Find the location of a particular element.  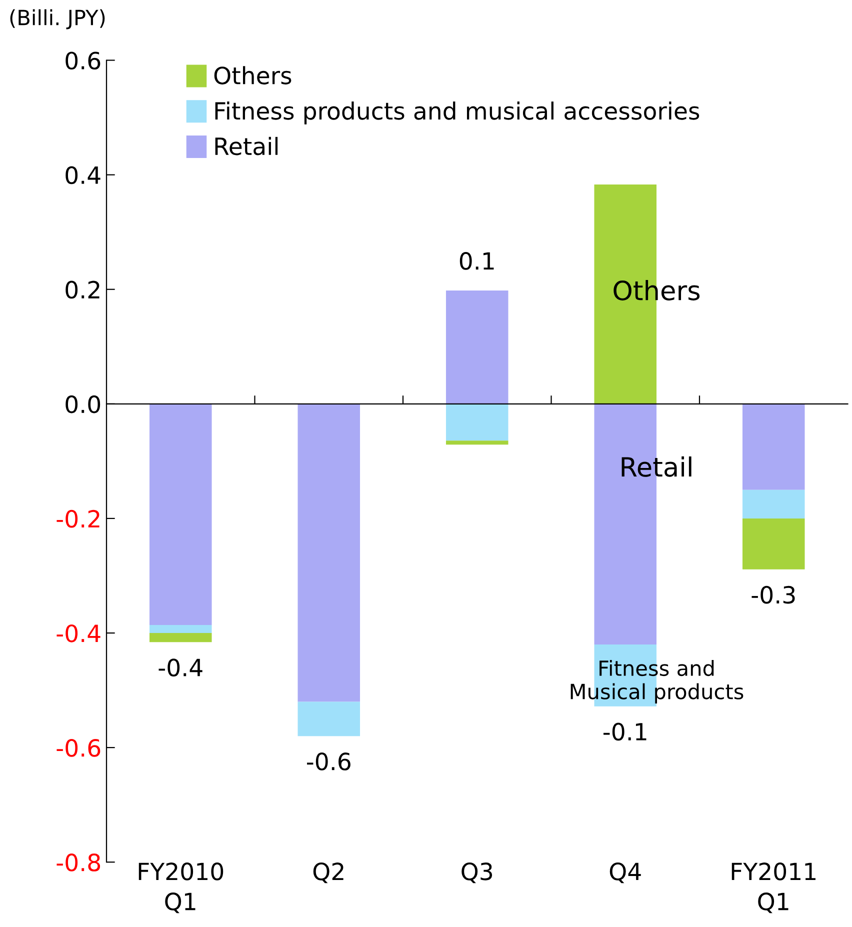

y-tick-label: 0.4 is located at coordinates (83, 175).